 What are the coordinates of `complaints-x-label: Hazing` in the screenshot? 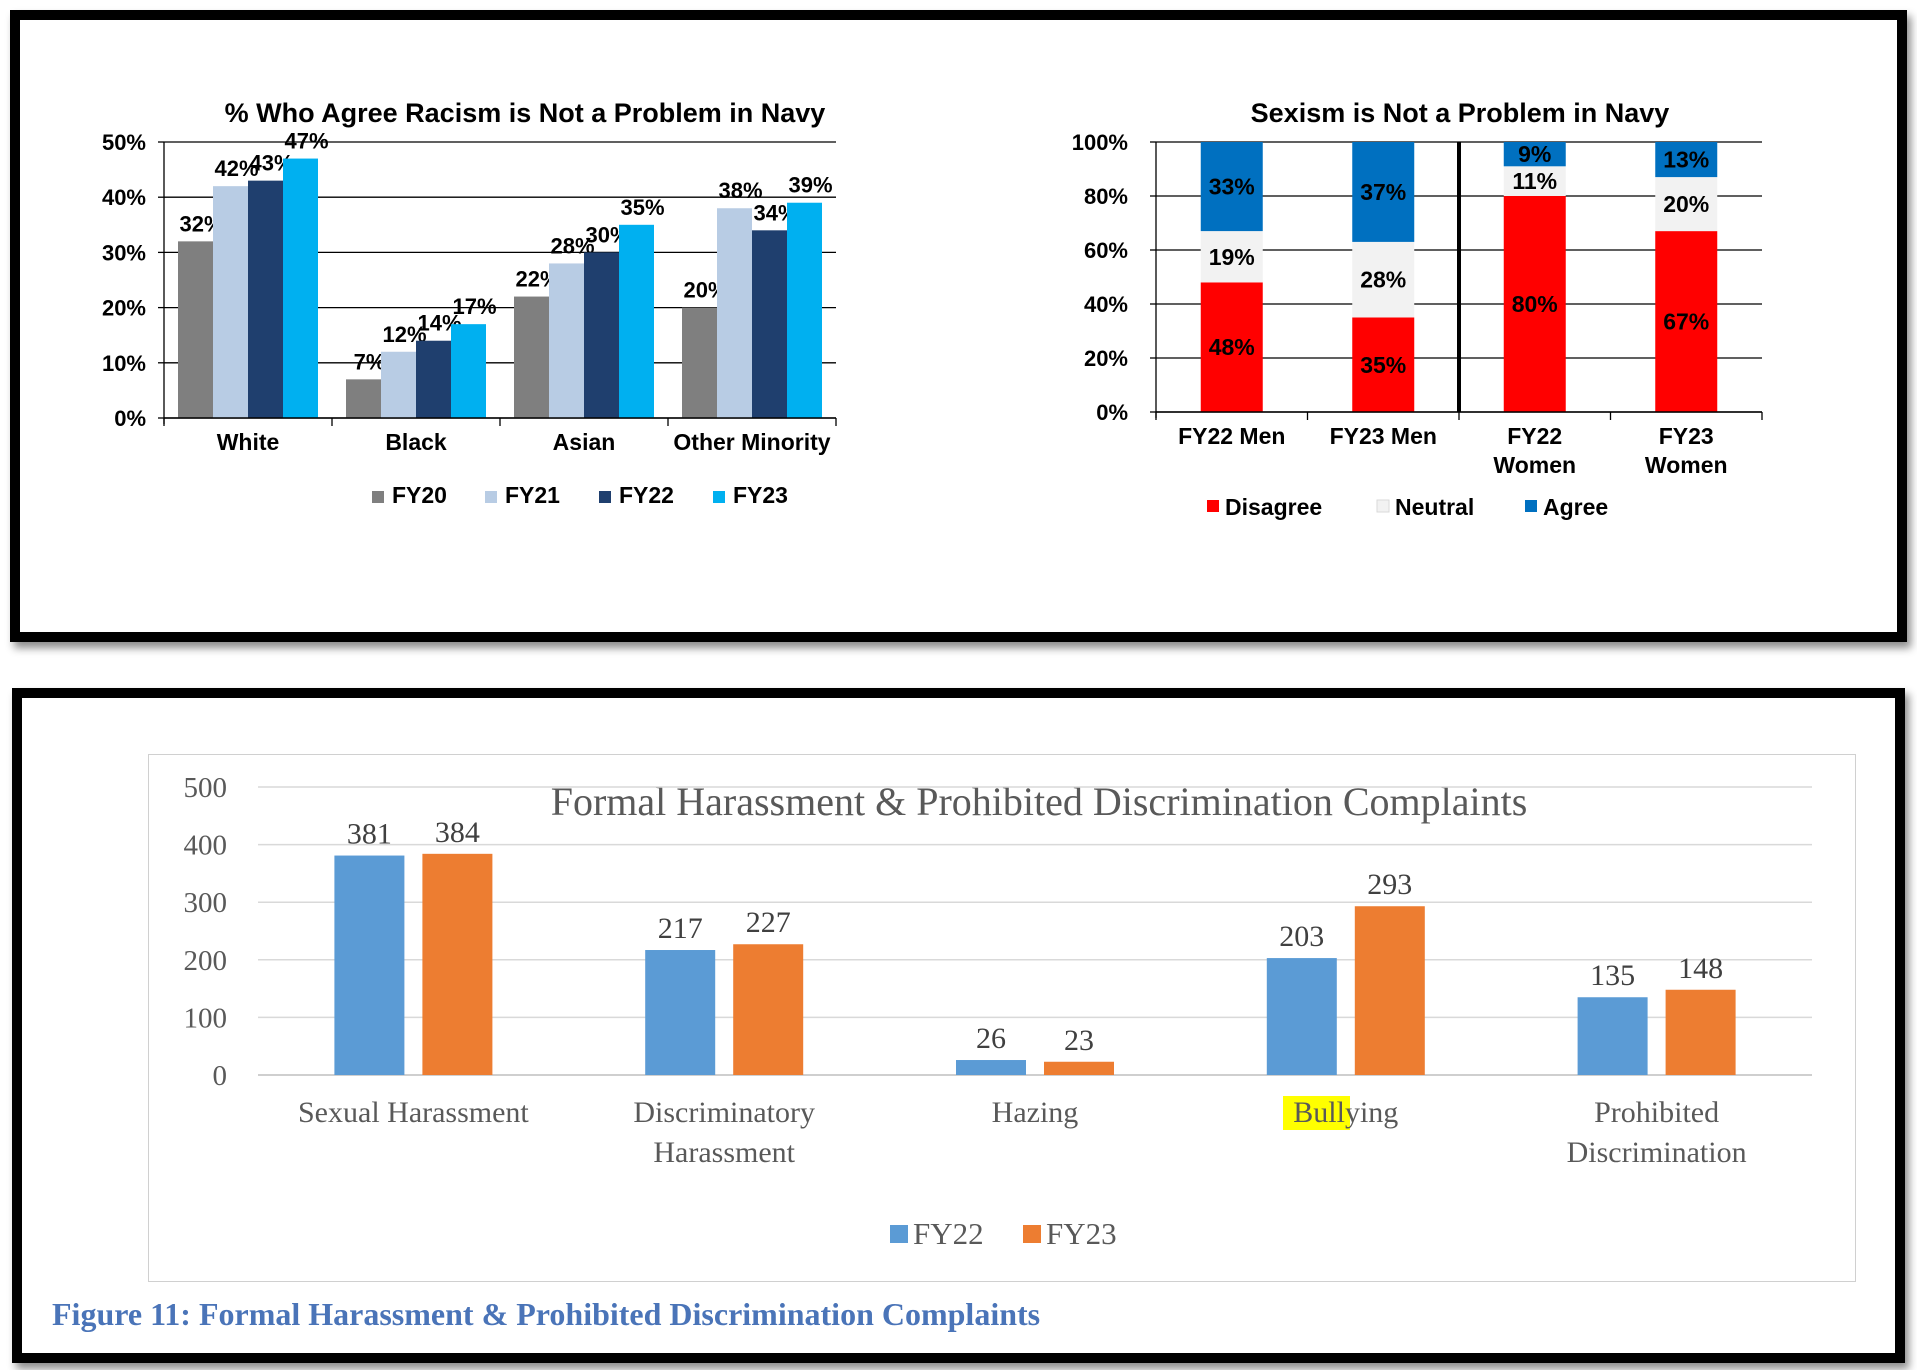 It's located at (1035, 1112).